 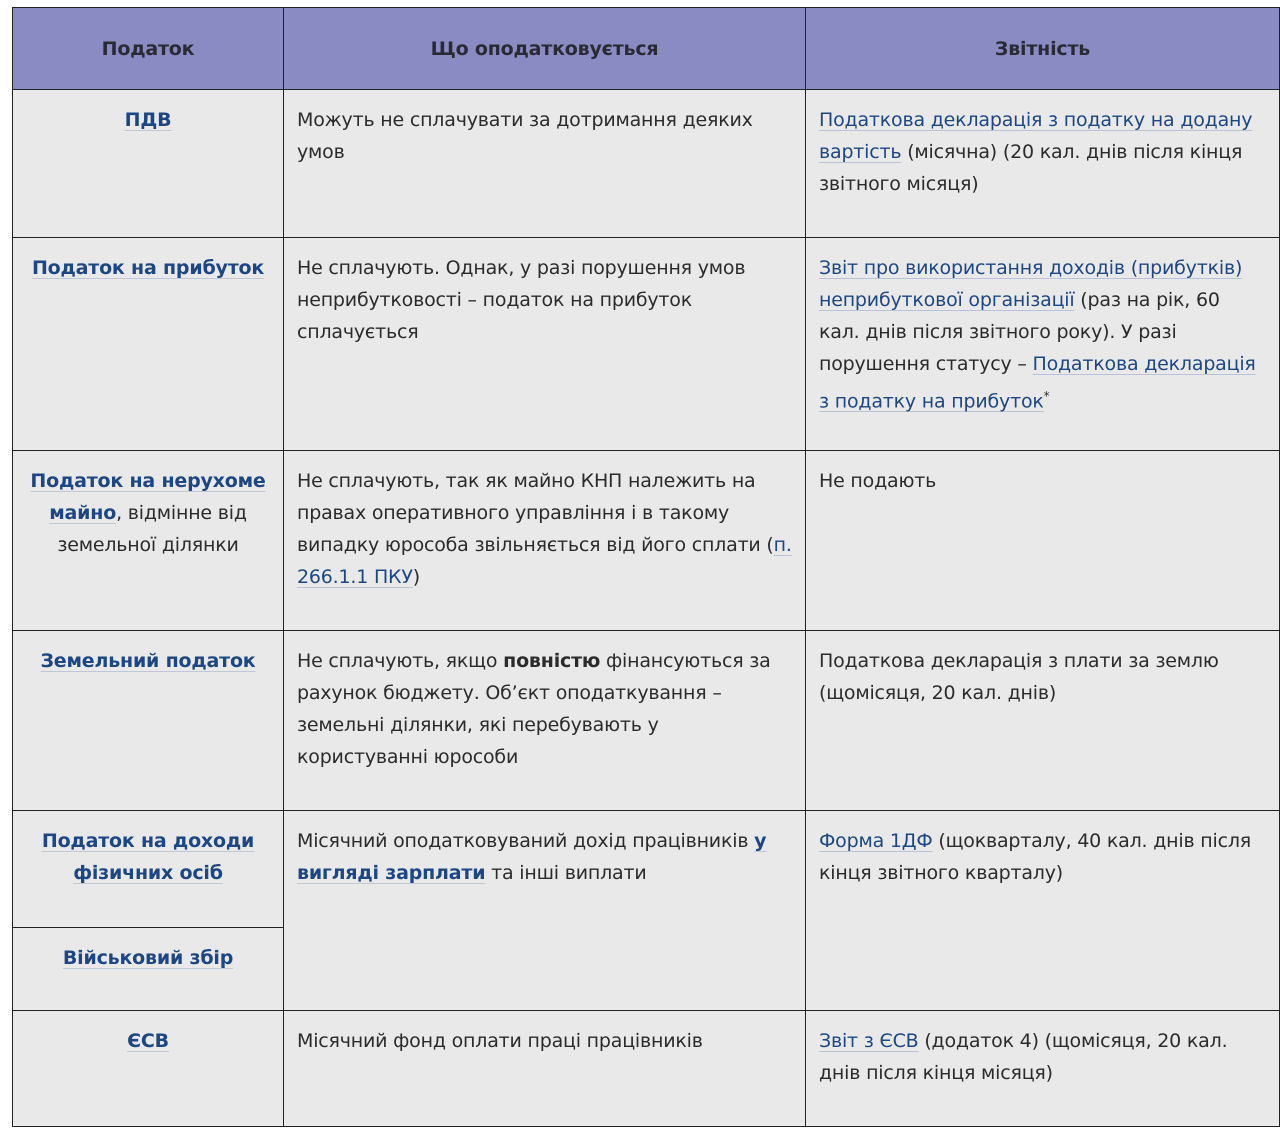 What do you see at coordinates (148, 344) in the screenshot?
I see `tax-cell: Податок на прибуток` at bounding box center [148, 344].